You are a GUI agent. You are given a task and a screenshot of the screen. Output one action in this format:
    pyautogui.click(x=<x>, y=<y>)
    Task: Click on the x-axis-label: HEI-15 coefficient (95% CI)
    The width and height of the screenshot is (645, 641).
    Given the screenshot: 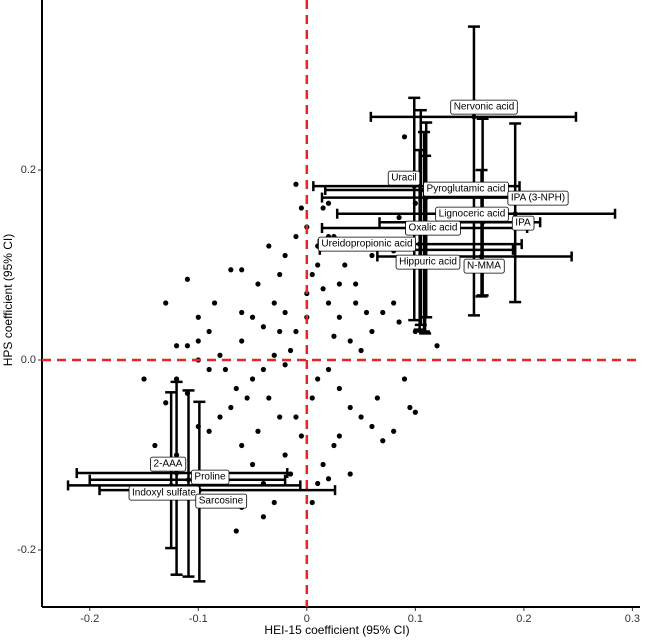 What is the action you would take?
    pyautogui.click(x=336, y=630)
    